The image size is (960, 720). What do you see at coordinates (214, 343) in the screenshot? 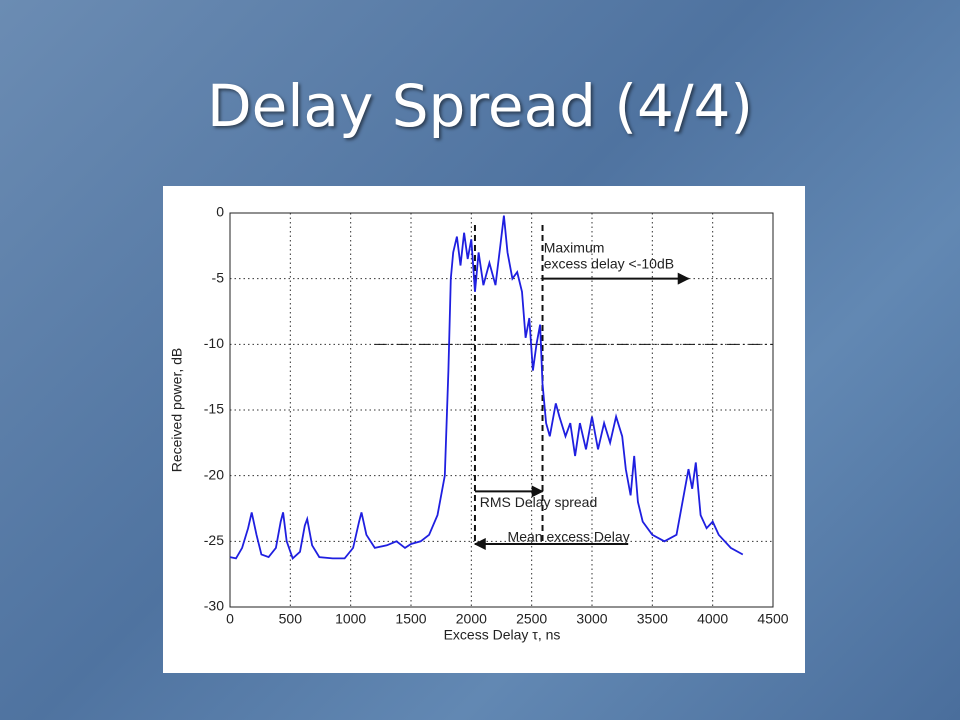
I see `y-tick-label: -10` at bounding box center [214, 343].